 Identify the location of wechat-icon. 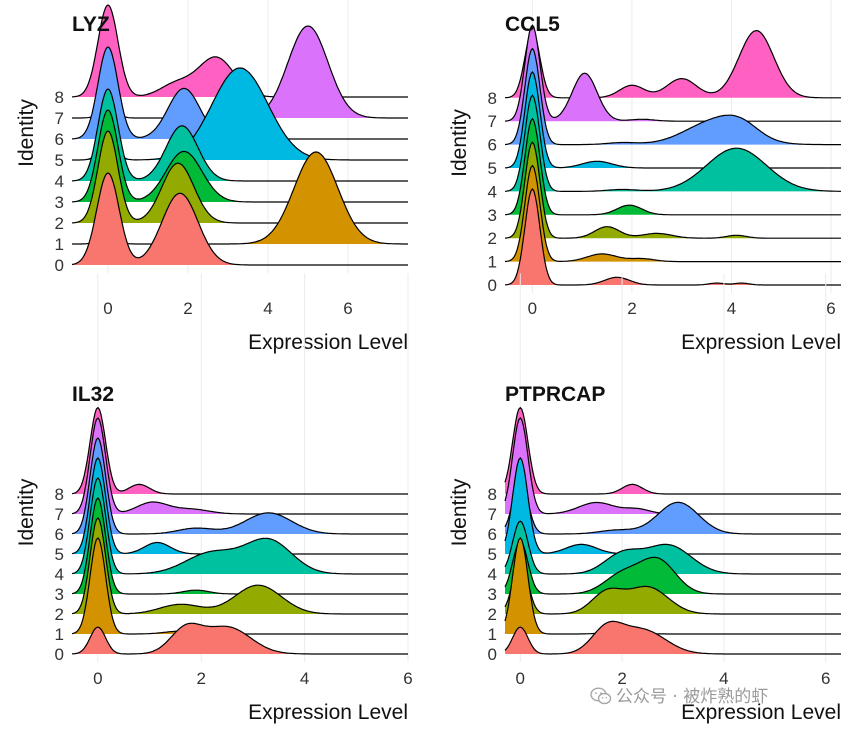
(601, 696).